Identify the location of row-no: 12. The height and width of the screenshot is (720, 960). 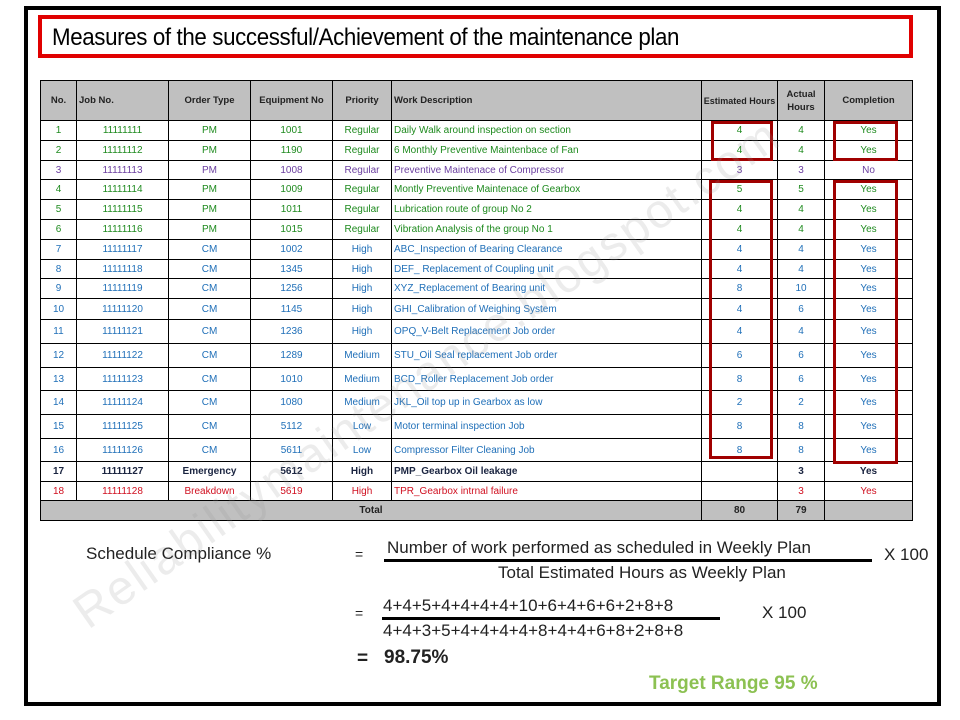
(58, 355).